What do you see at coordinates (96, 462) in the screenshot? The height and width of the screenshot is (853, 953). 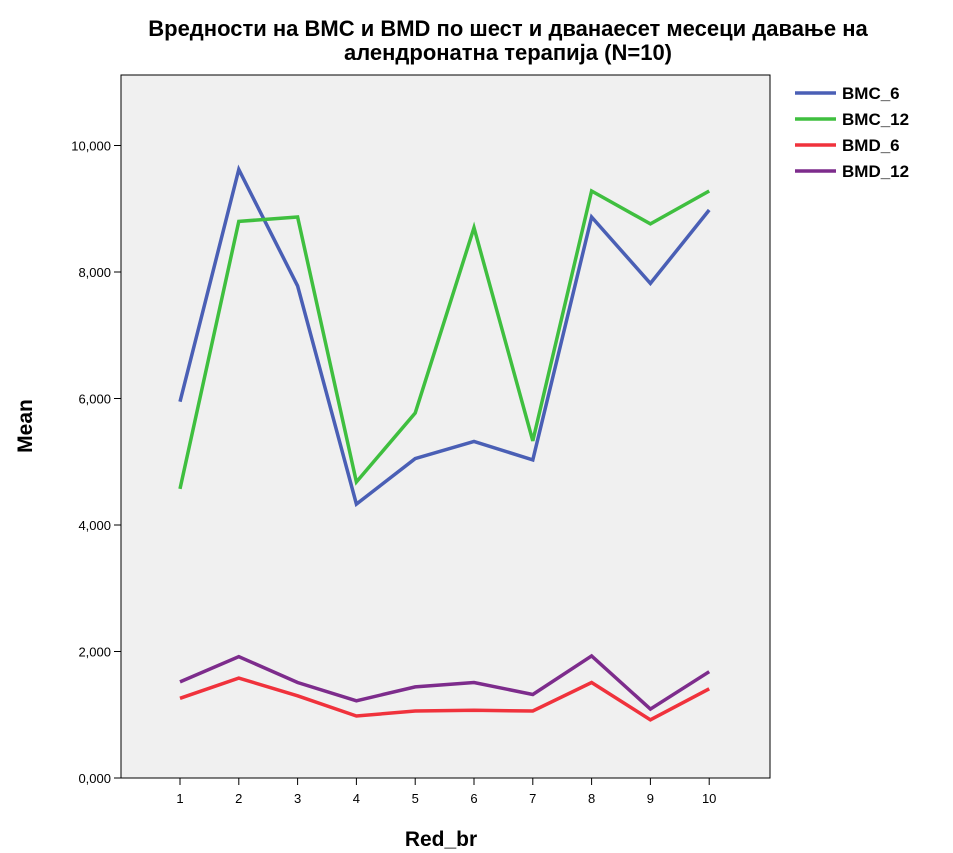 I see `y-axis: 0,000 2,000 4,000 6,000 8,000 10,000` at bounding box center [96, 462].